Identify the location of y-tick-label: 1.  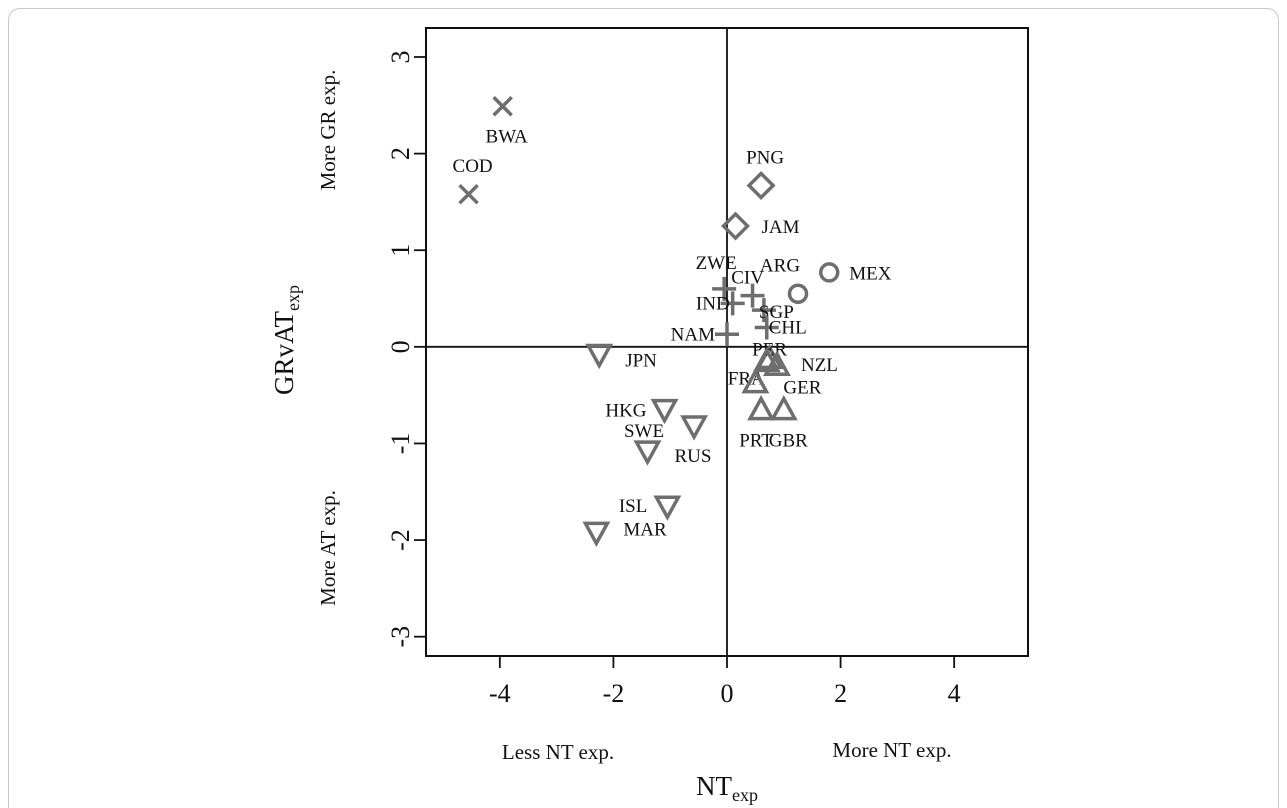
(400, 250).